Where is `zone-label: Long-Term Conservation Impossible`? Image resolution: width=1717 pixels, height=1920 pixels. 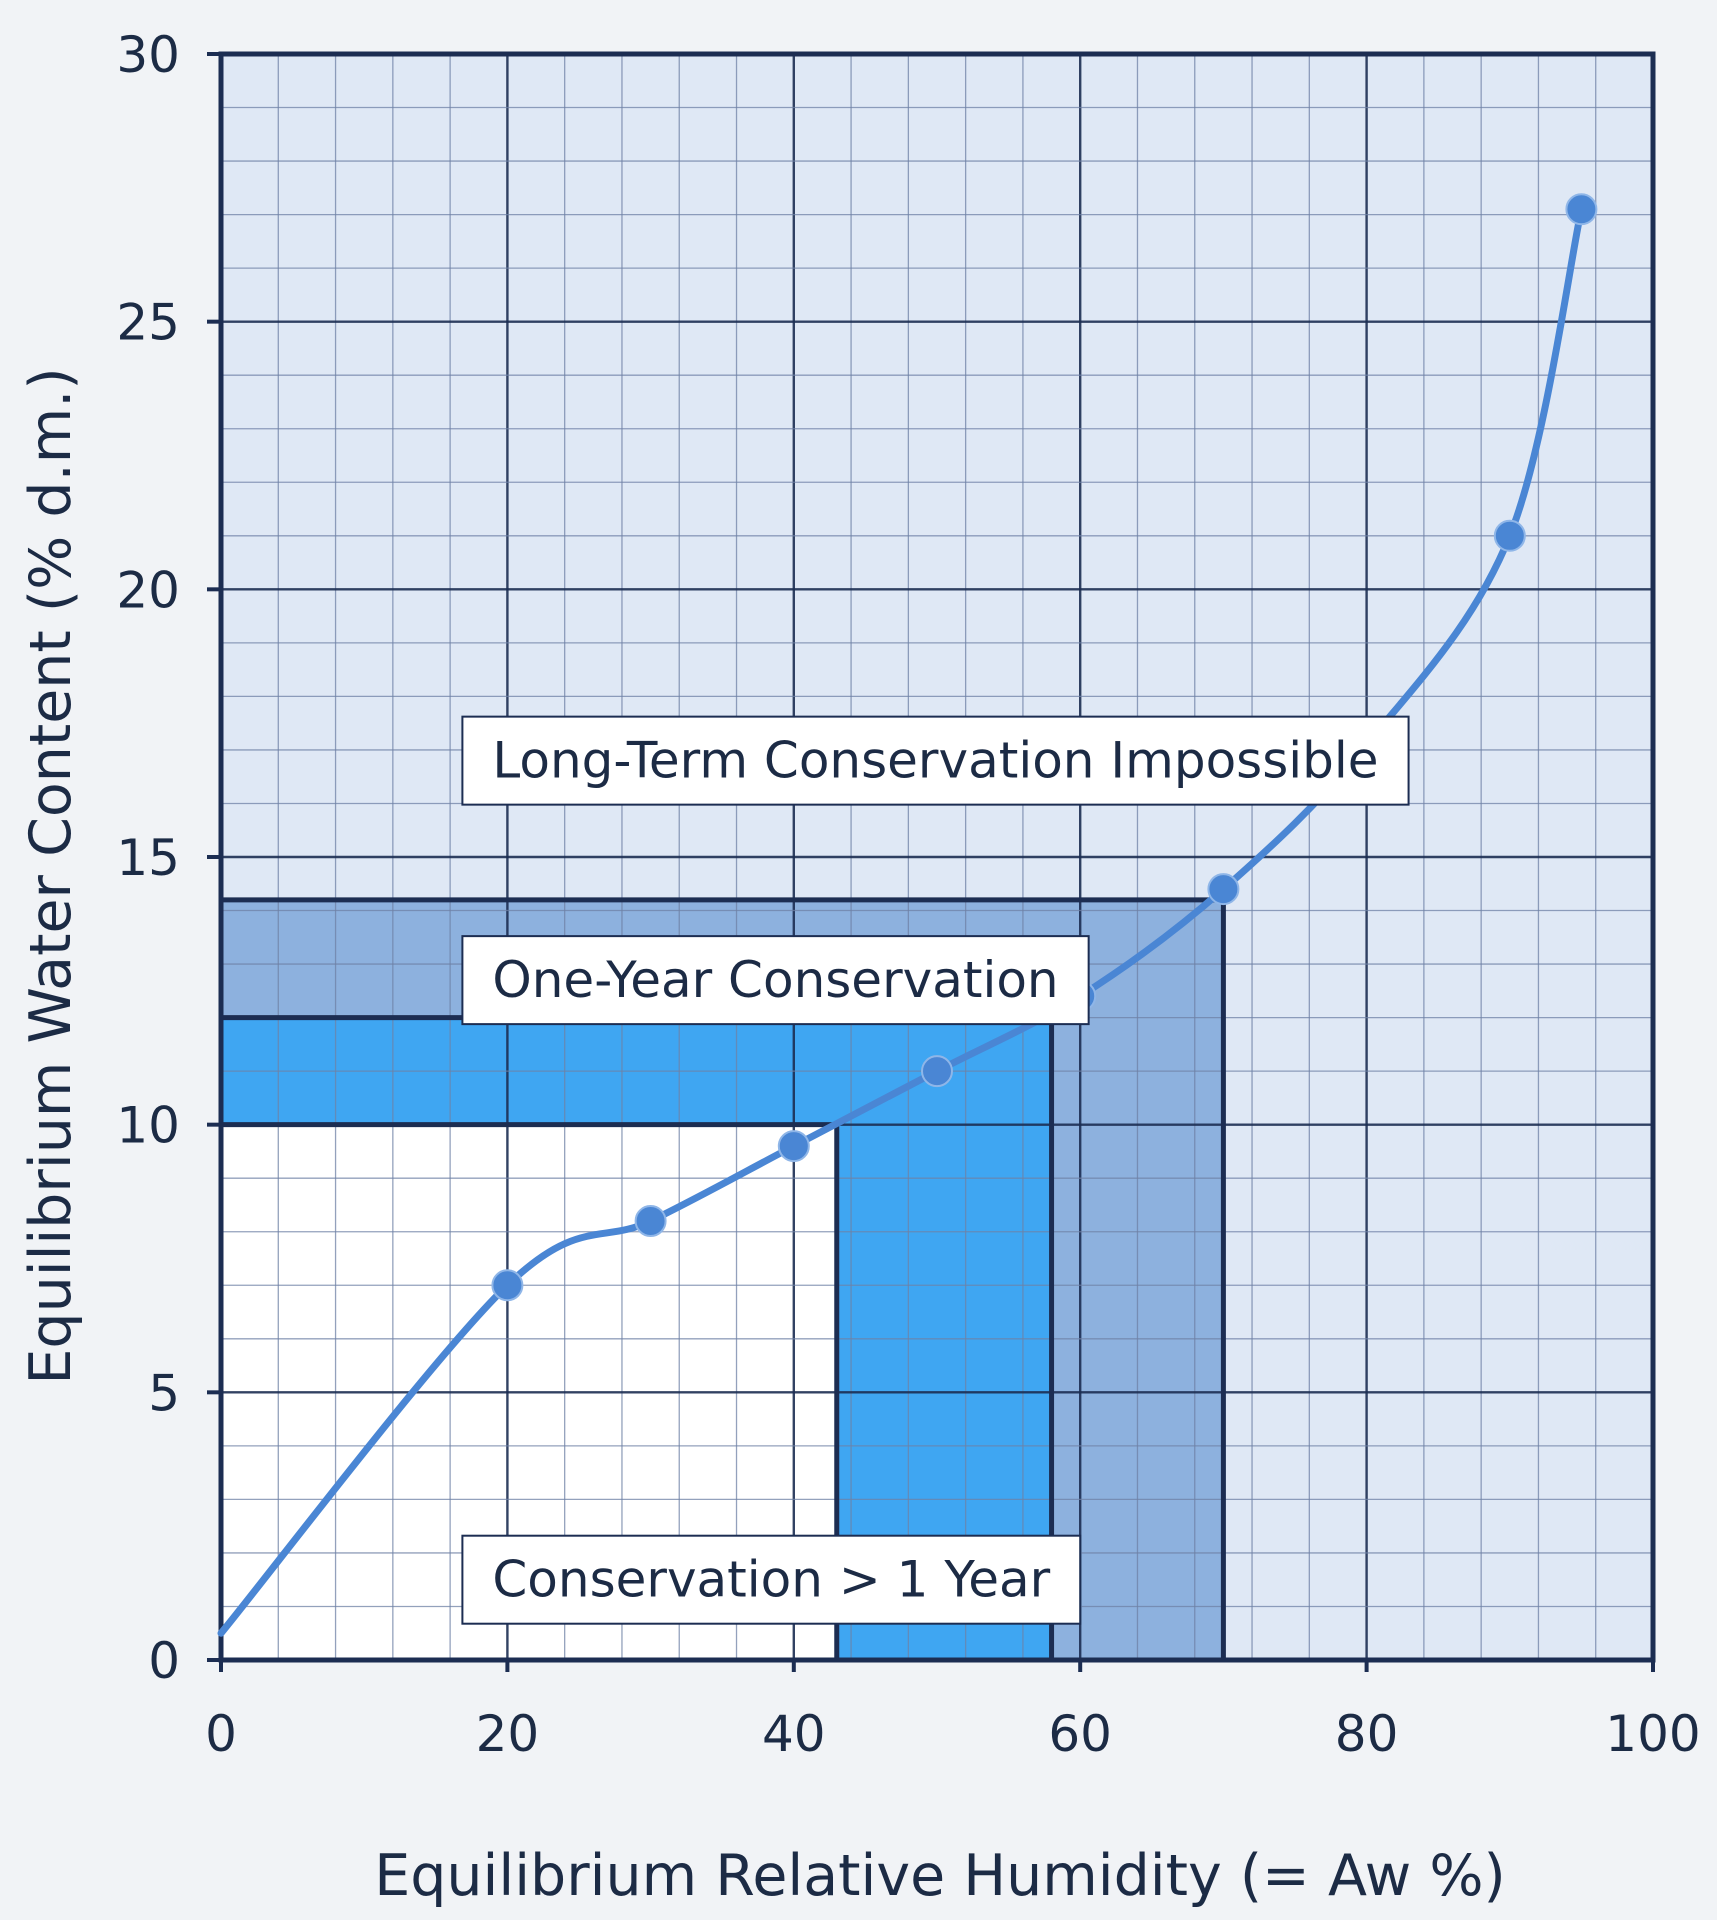 zone-label: Long-Term Conservation Impossible is located at coordinates (935, 761).